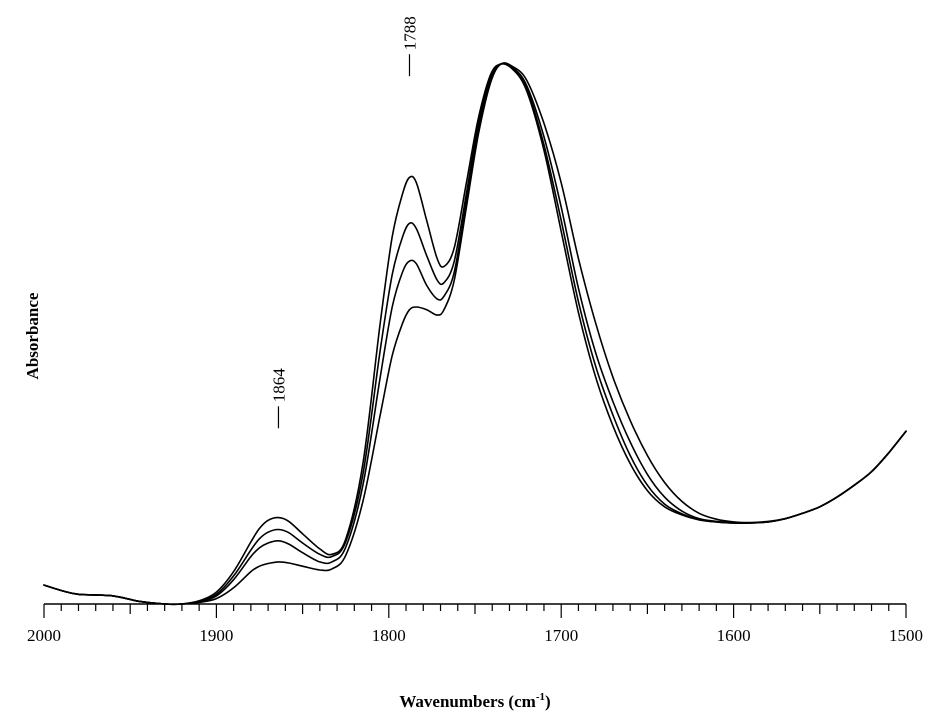 This screenshot has width=951, height=725. I want to click on x-tick-label: 2000, so click(44, 635).